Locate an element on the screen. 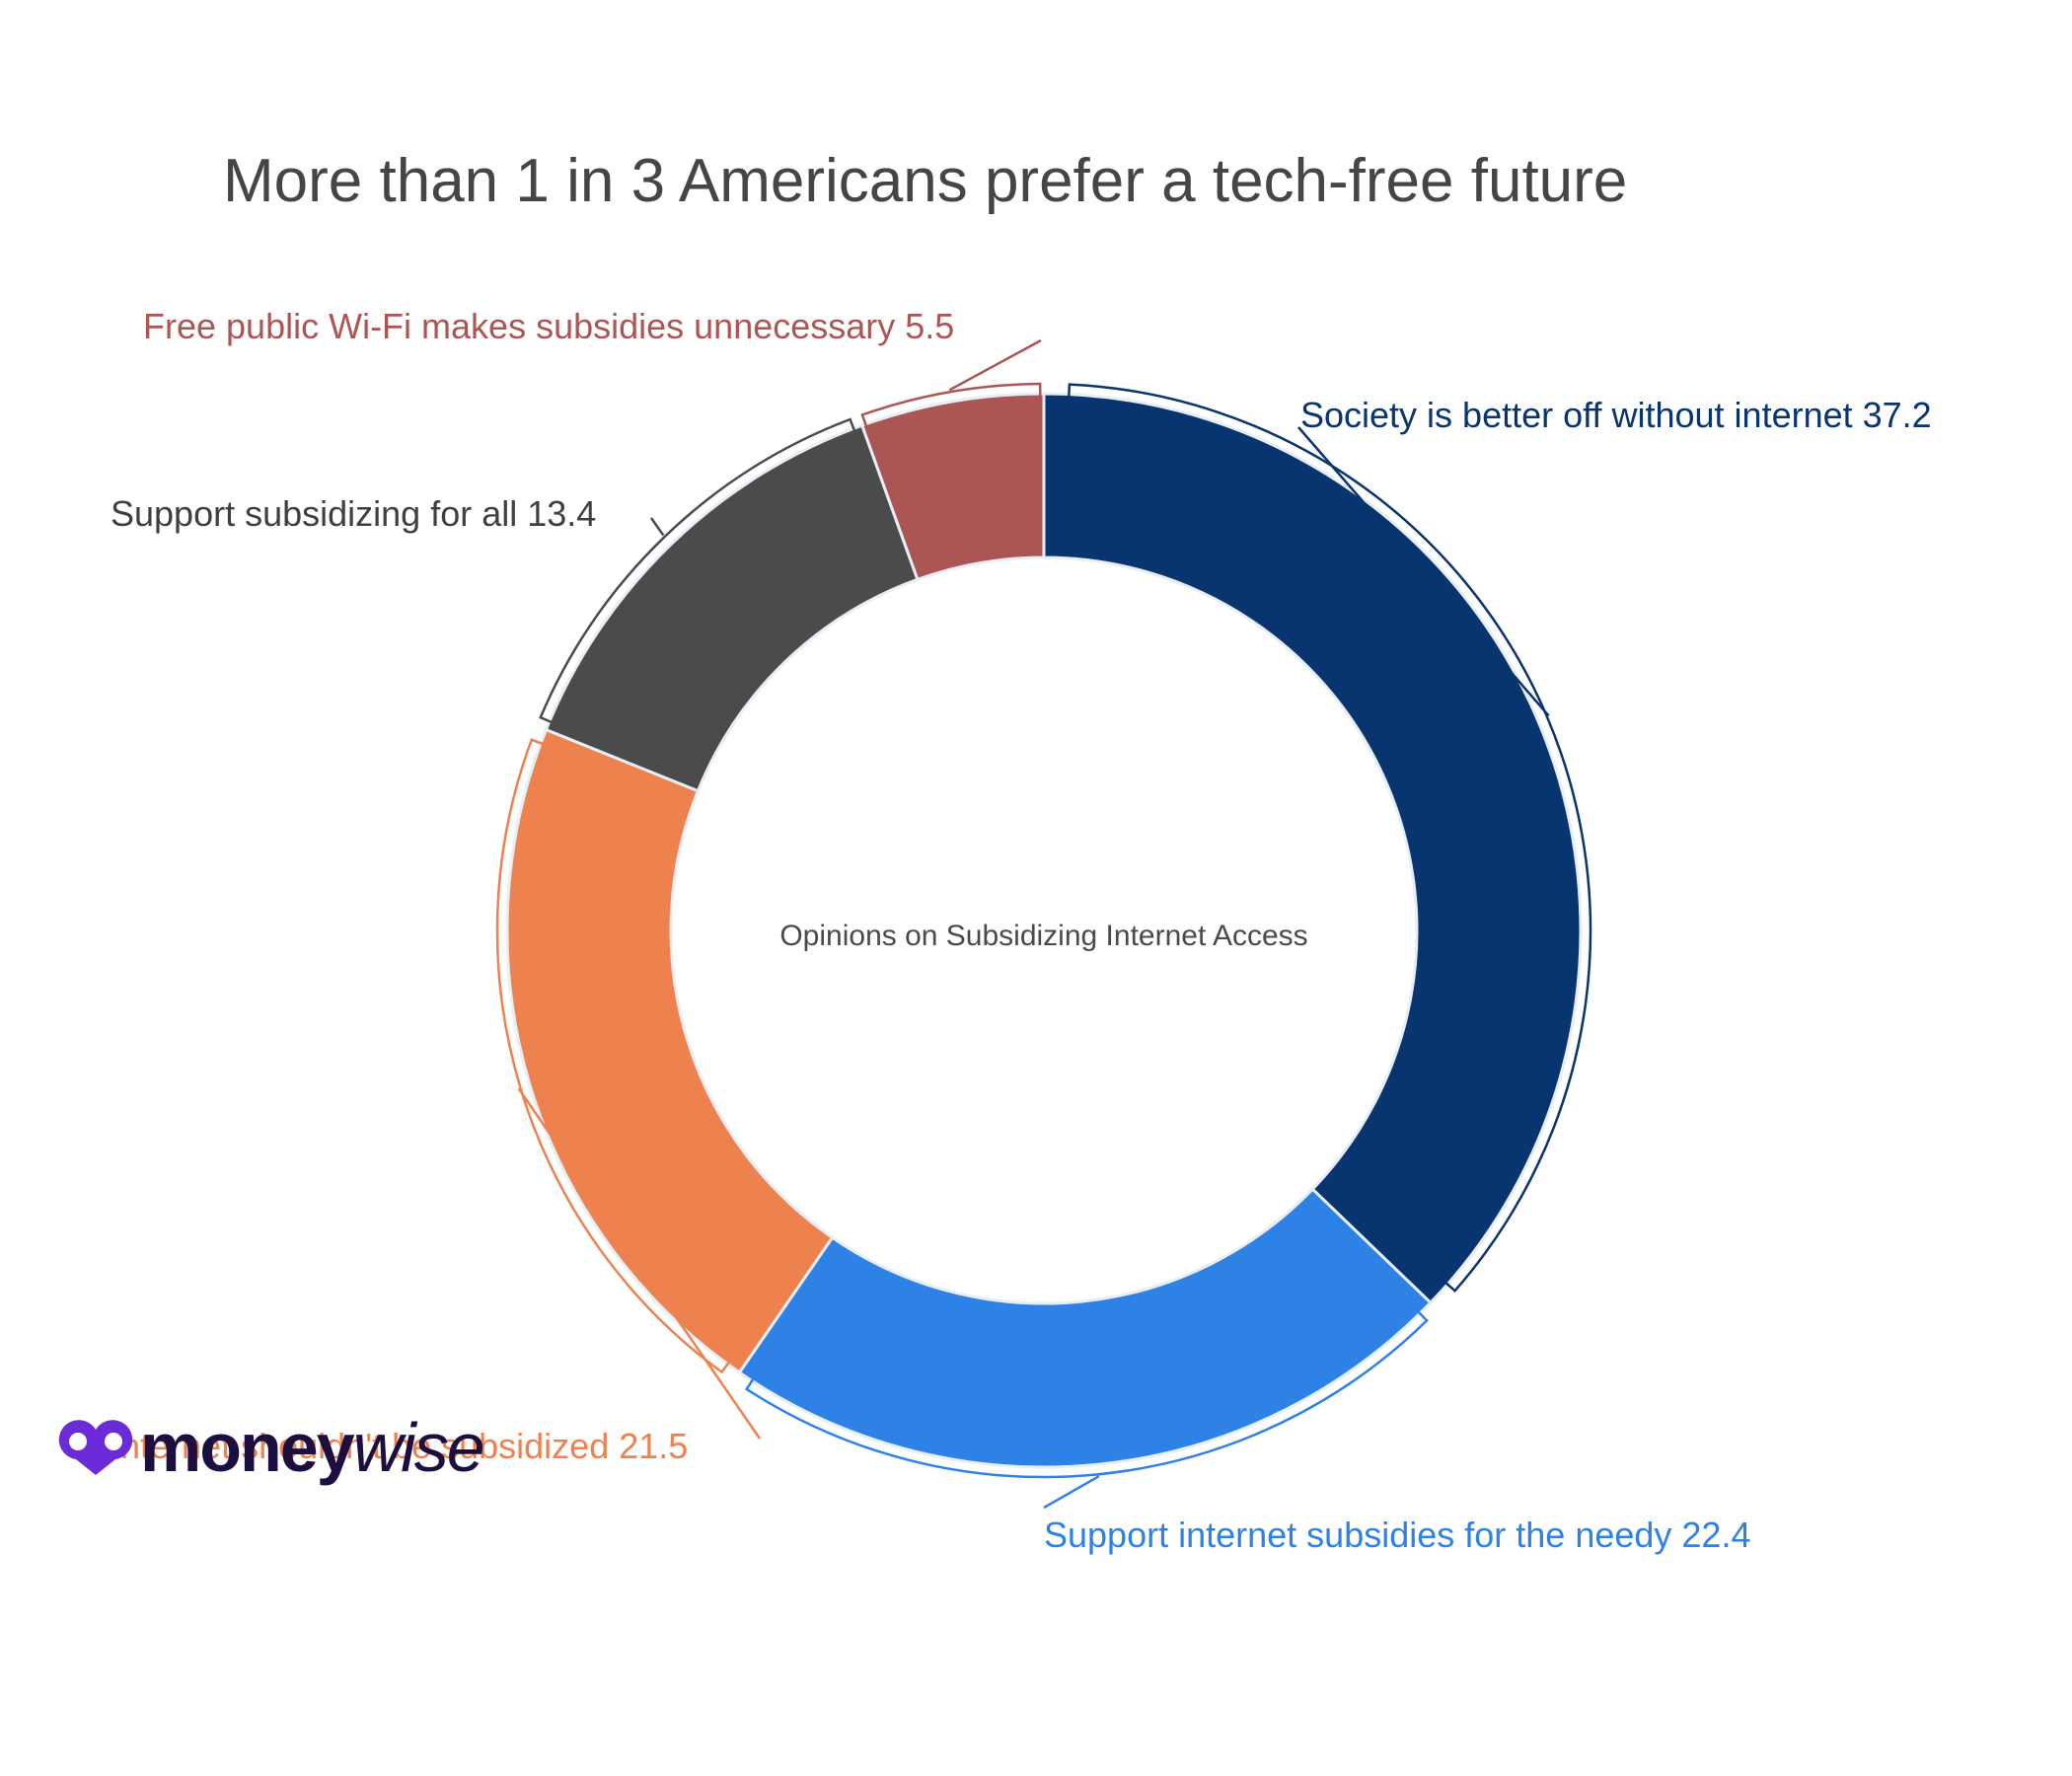 The height and width of the screenshot is (1776, 2072). brand-logo: moneywise is located at coordinates (268, 1447).